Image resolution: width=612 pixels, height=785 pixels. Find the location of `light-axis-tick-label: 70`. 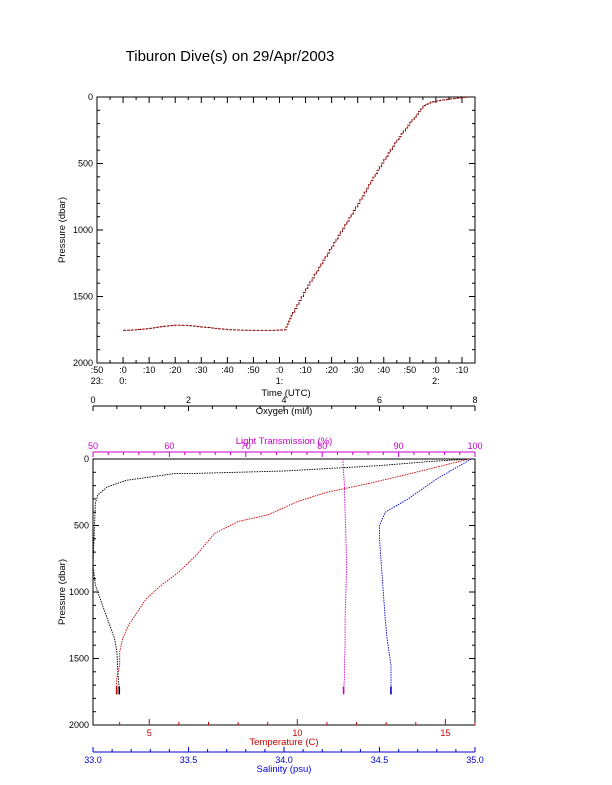

light-axis-tick-label: 70 is located at coordinates (246, 446).